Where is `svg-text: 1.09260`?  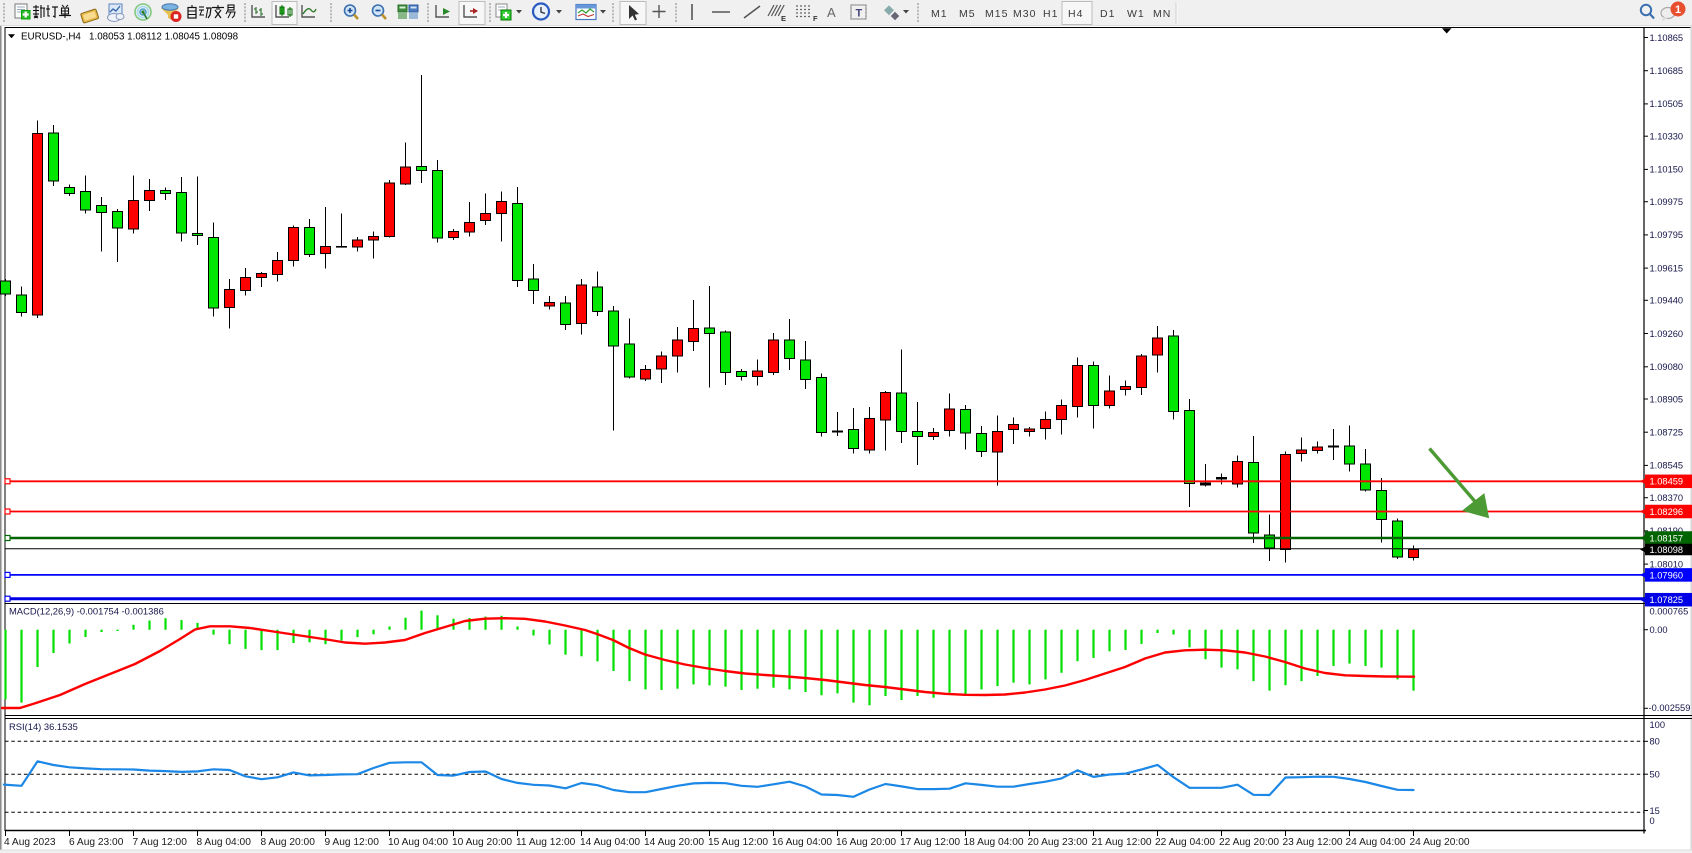
svg-text: 1.09260 is located at coordinates (1667, 334).